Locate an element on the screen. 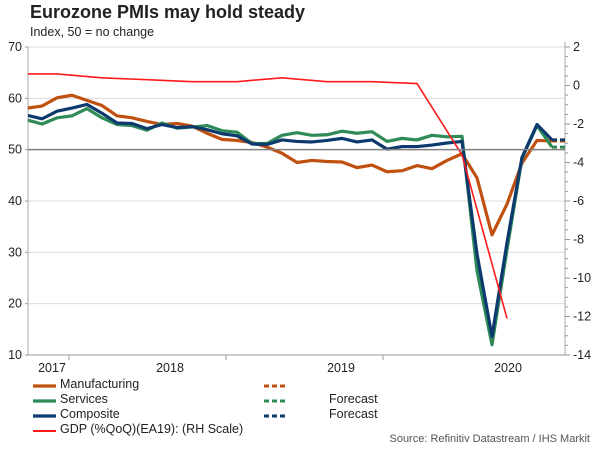 This screenshot has height=450, width=600. right-axis-tick-label: -8 is located at coordinates (578, 240).